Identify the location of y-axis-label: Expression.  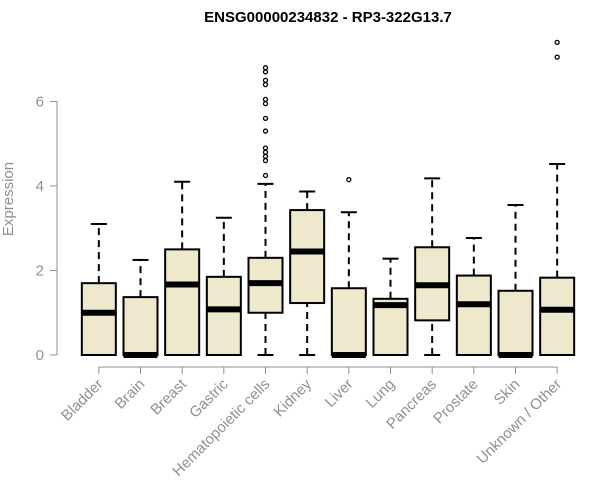
(8, 199).